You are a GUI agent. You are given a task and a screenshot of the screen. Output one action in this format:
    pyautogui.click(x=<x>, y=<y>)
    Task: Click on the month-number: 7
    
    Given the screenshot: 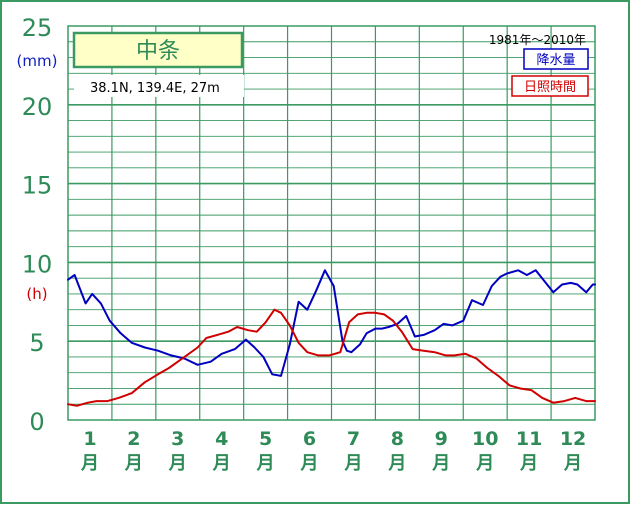 What is the action you would take?
    pyautogui.click(x=353, y=439)
    